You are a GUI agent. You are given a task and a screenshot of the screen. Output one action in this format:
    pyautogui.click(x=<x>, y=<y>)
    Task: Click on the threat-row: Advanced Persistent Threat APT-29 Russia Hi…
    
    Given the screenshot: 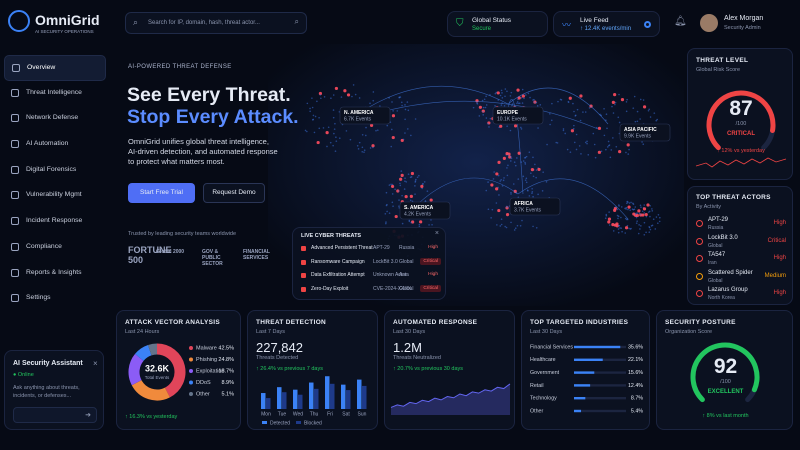 What is the action you would take?
    pyautogui.click(x=370, y=249)
    